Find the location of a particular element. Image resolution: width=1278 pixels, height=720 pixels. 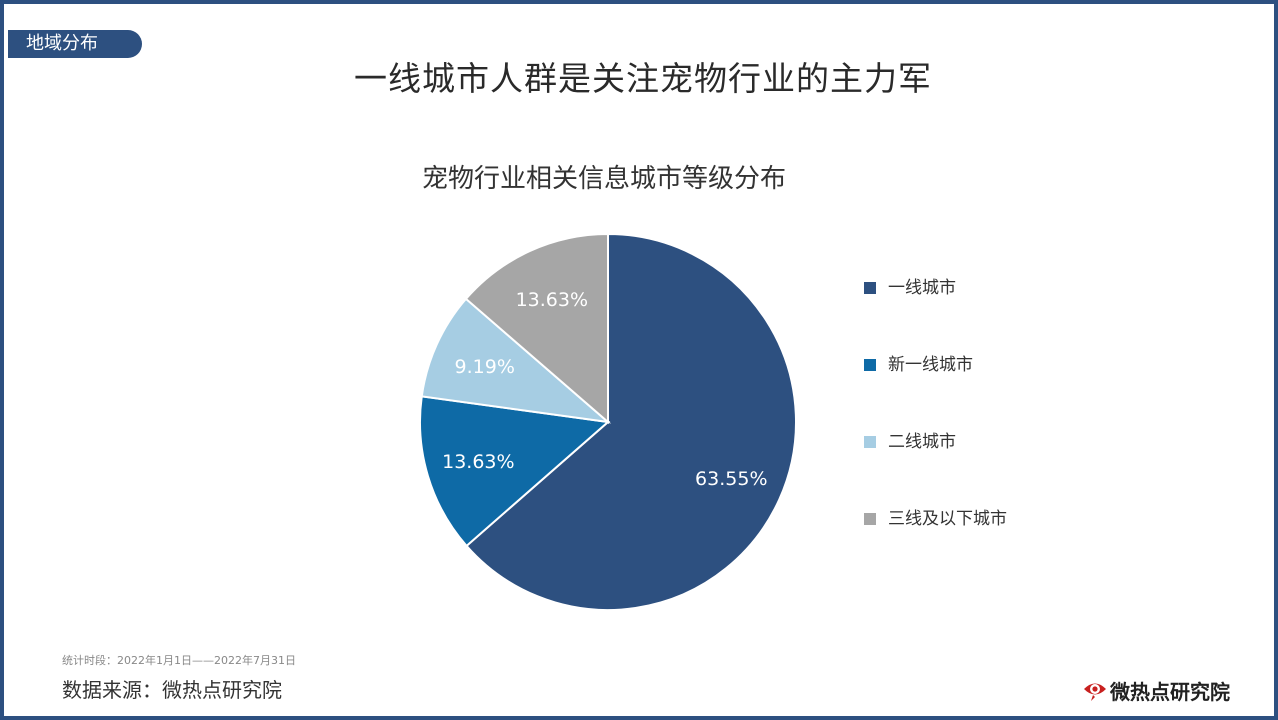

pie-slice-label-0: 63.55% is located at coordinates (731, 479).